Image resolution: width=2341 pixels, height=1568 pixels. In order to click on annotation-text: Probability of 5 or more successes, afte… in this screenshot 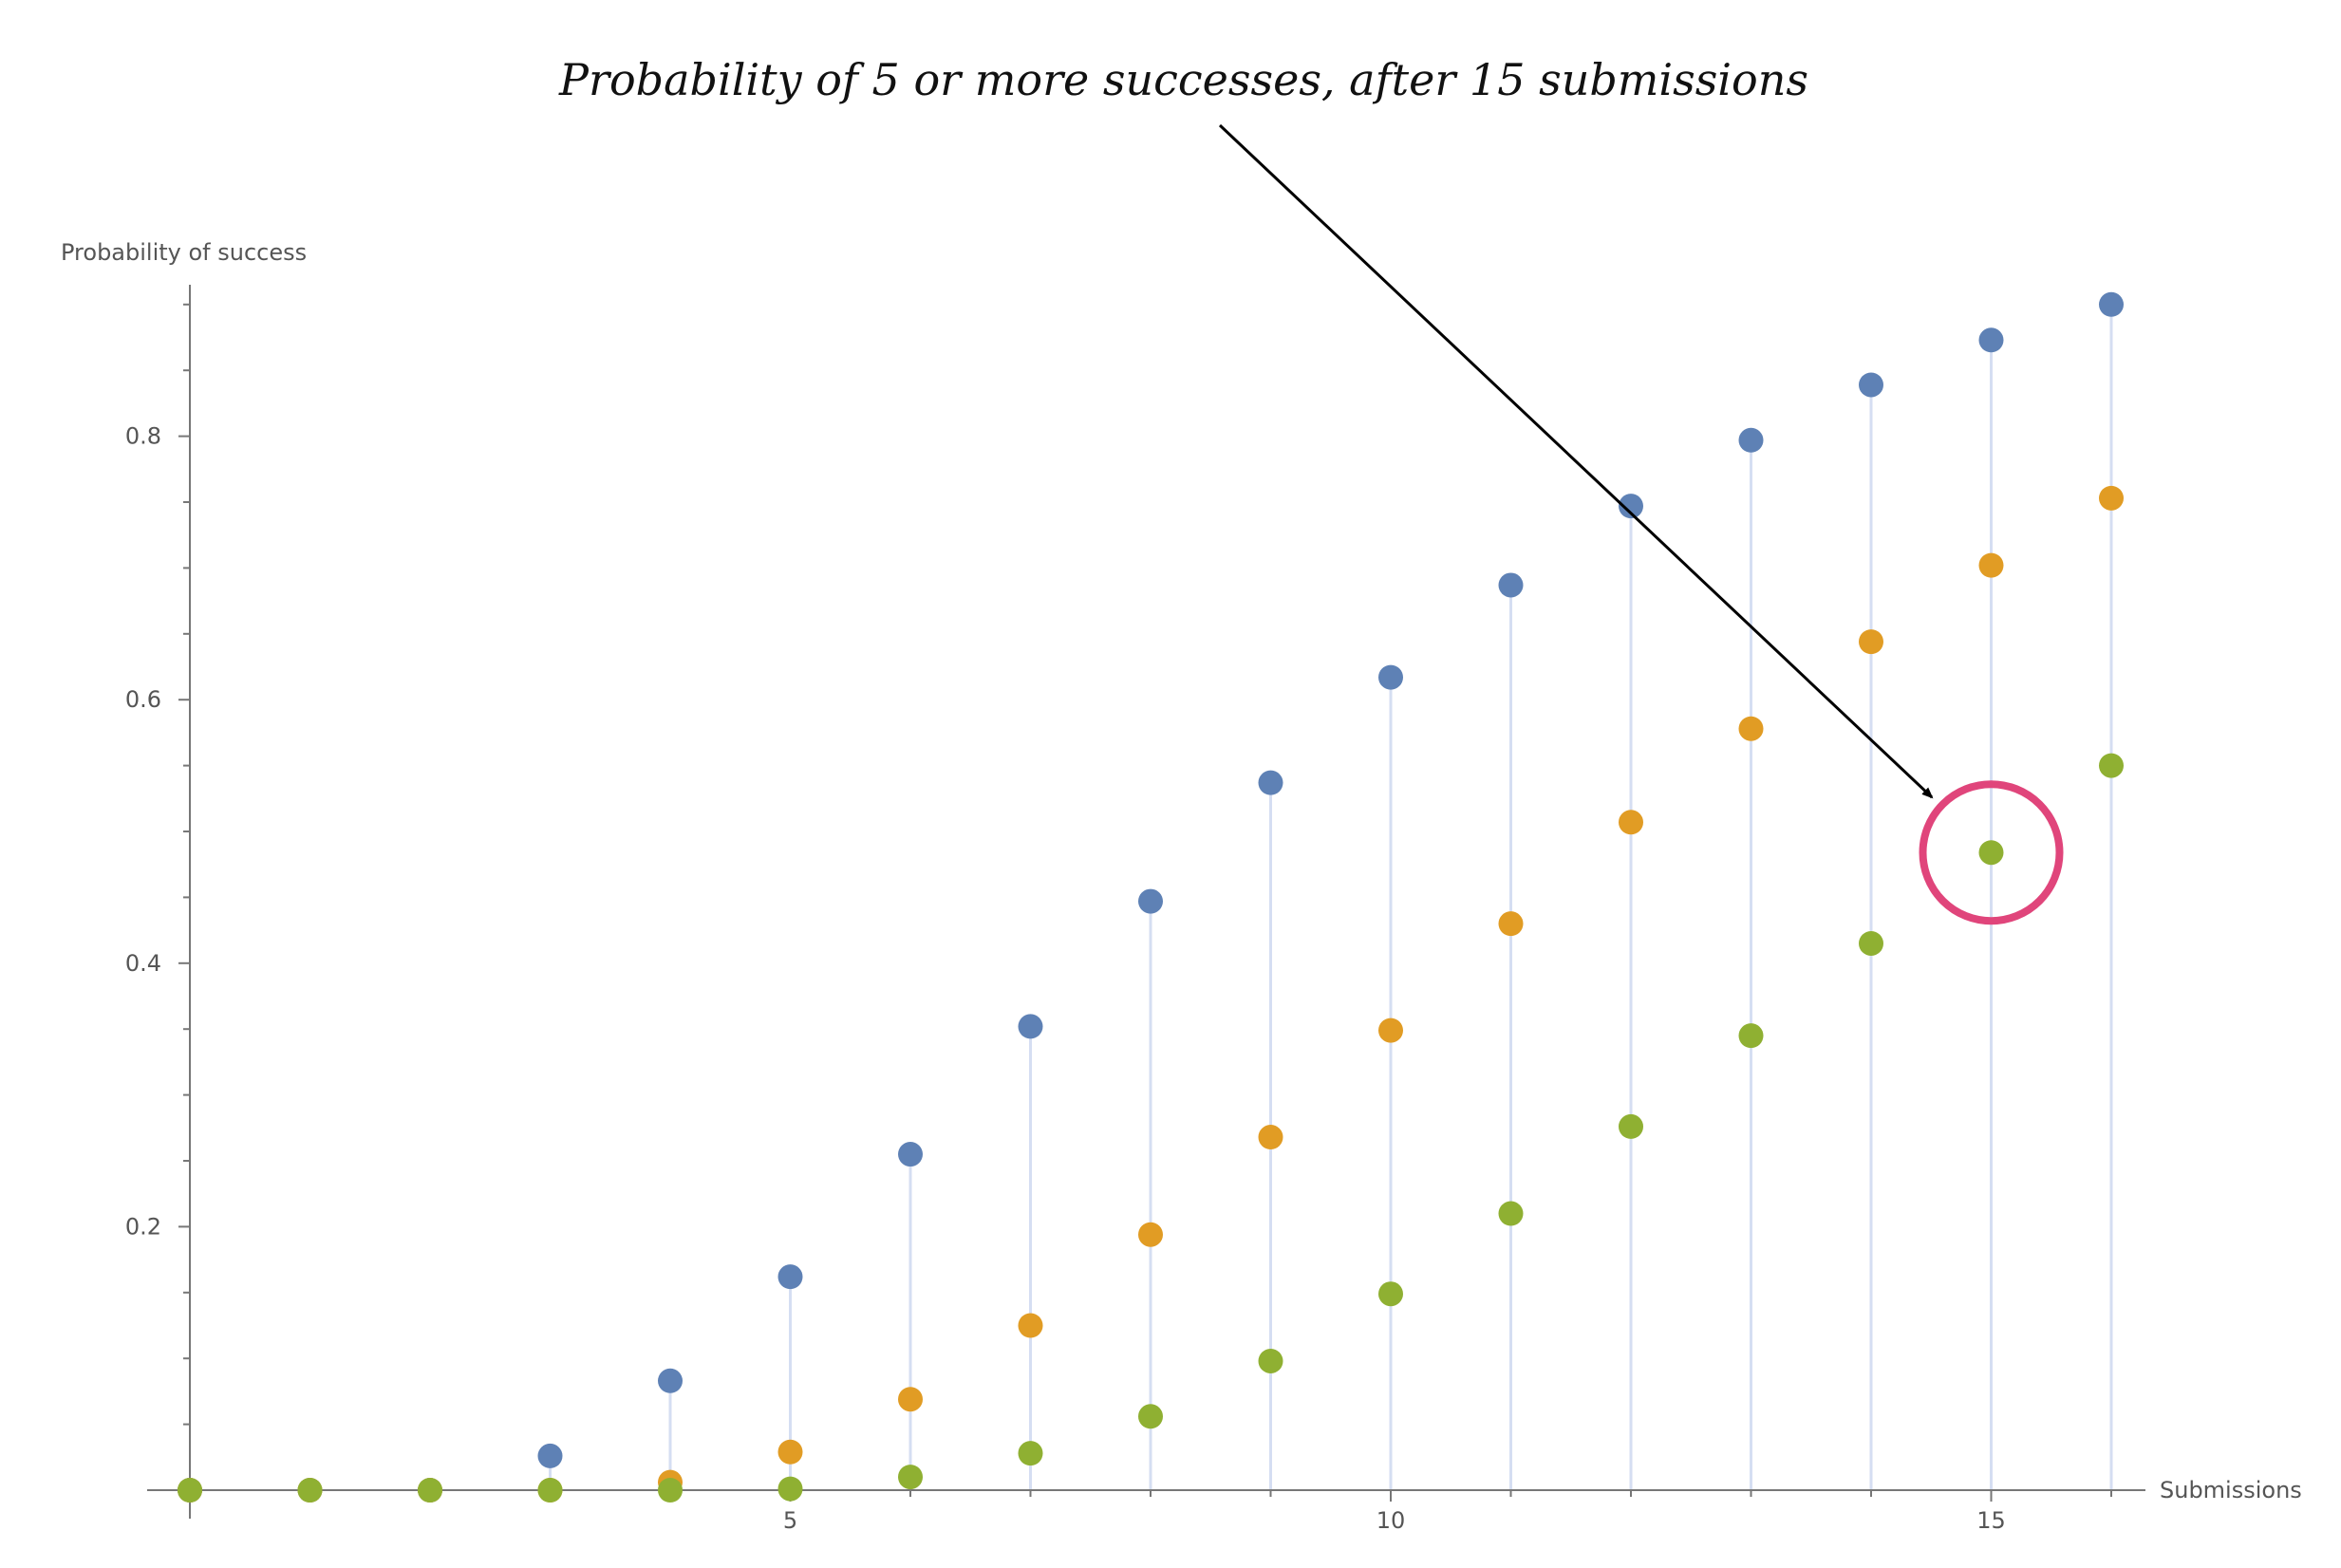, I will do `click(1183, 79)`.